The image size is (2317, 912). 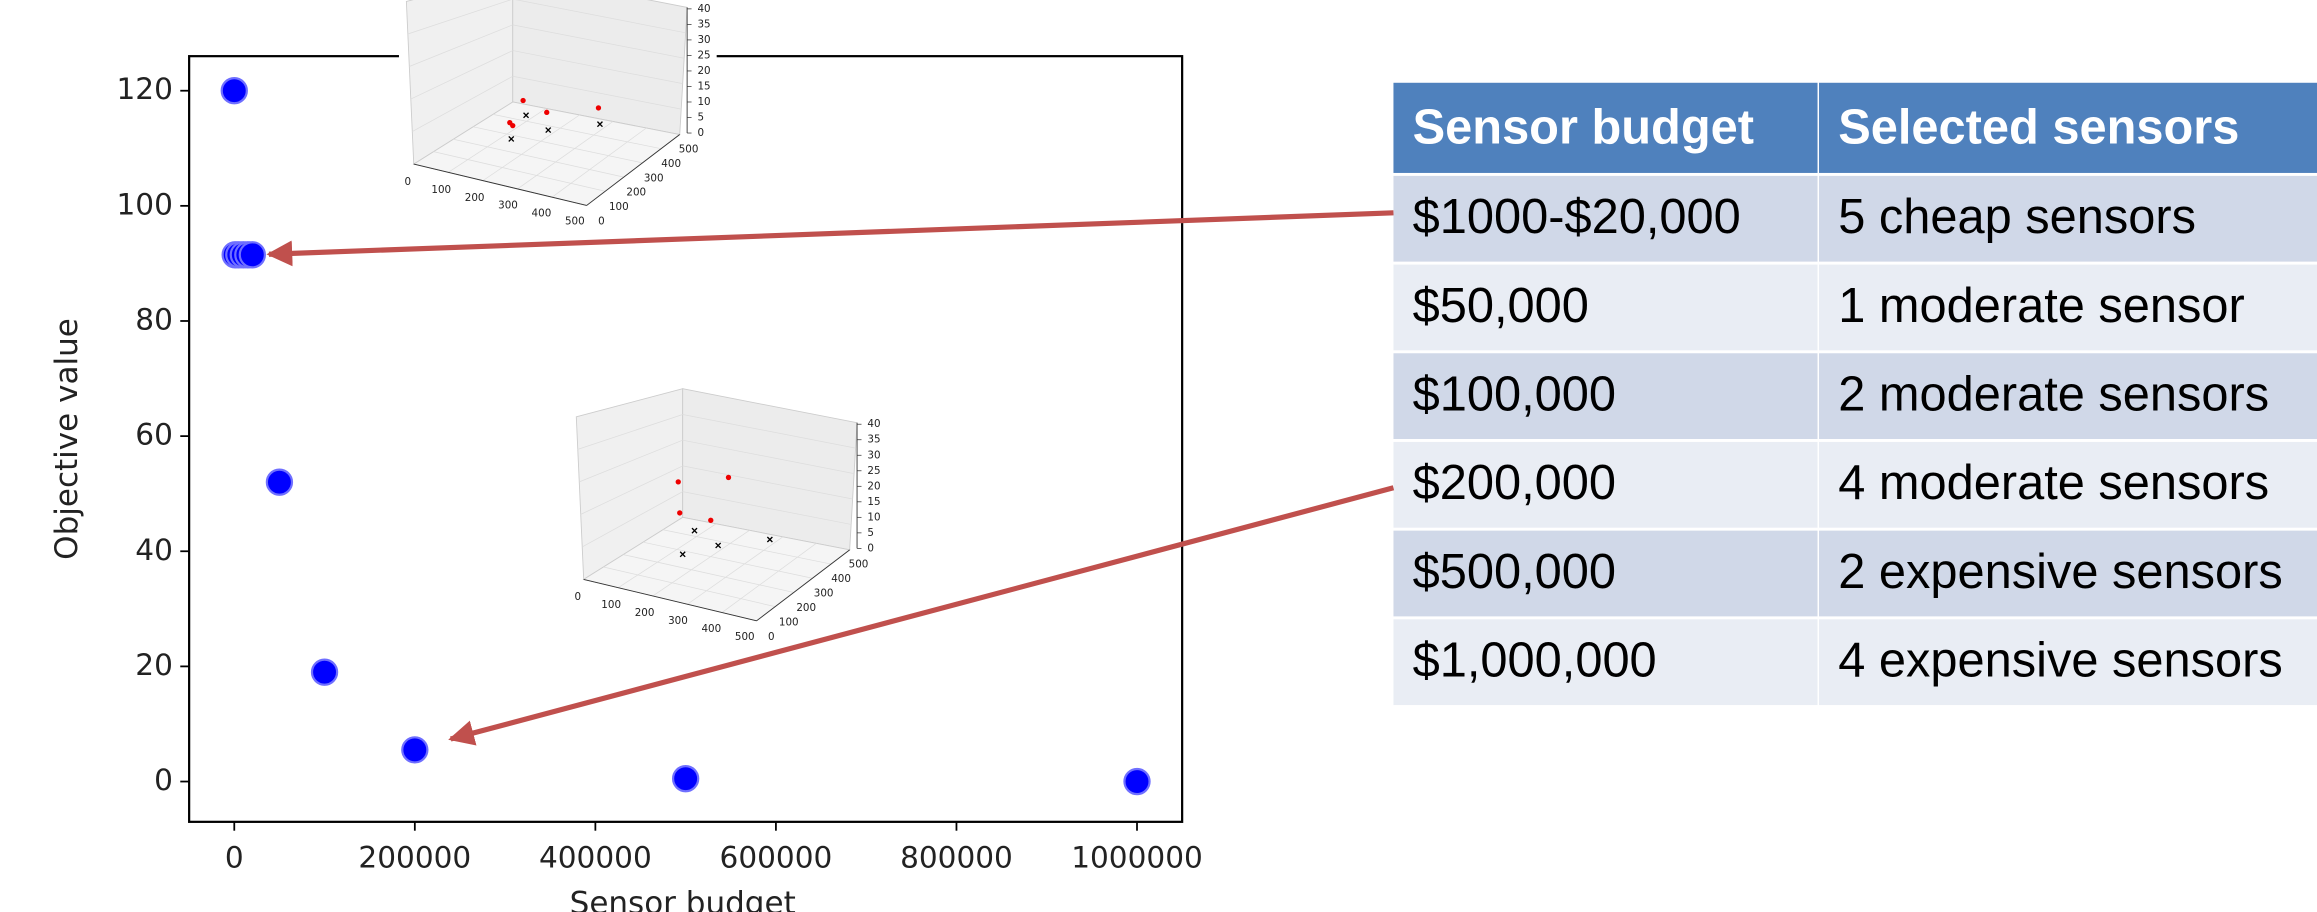 What do you see at coordinates (645, 613) in the screenshot?
I see `inset-x-tick-label: 200` at bounding box center [645, 613].